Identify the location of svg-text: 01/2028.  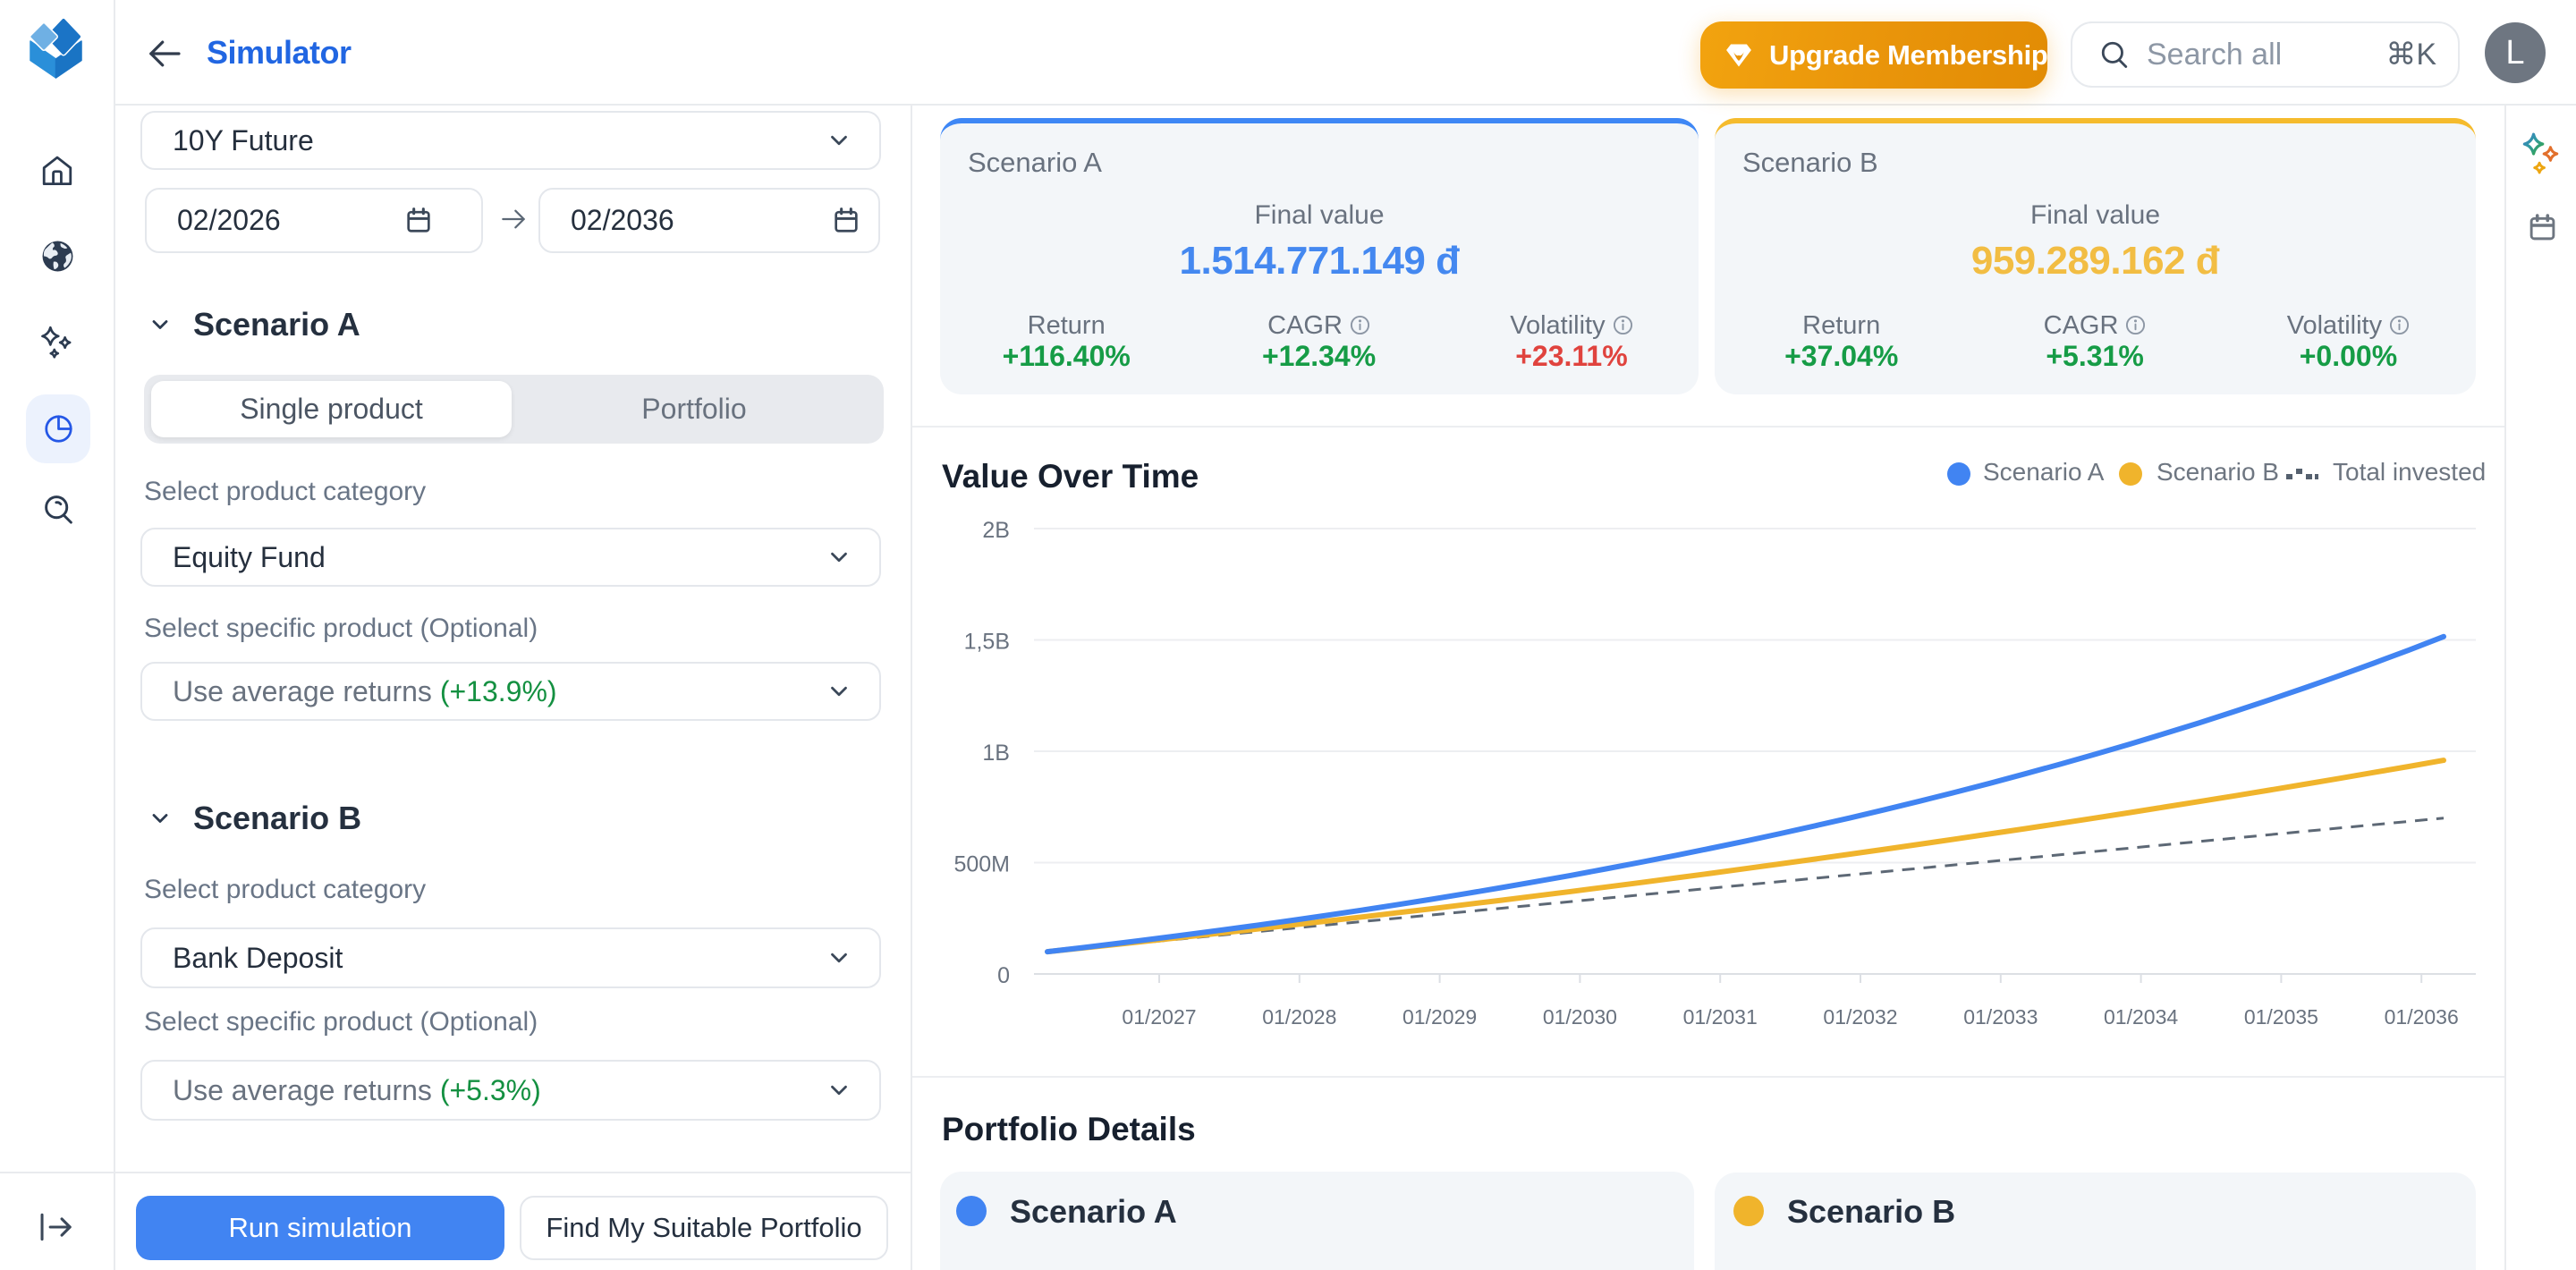
(1299, 1017).